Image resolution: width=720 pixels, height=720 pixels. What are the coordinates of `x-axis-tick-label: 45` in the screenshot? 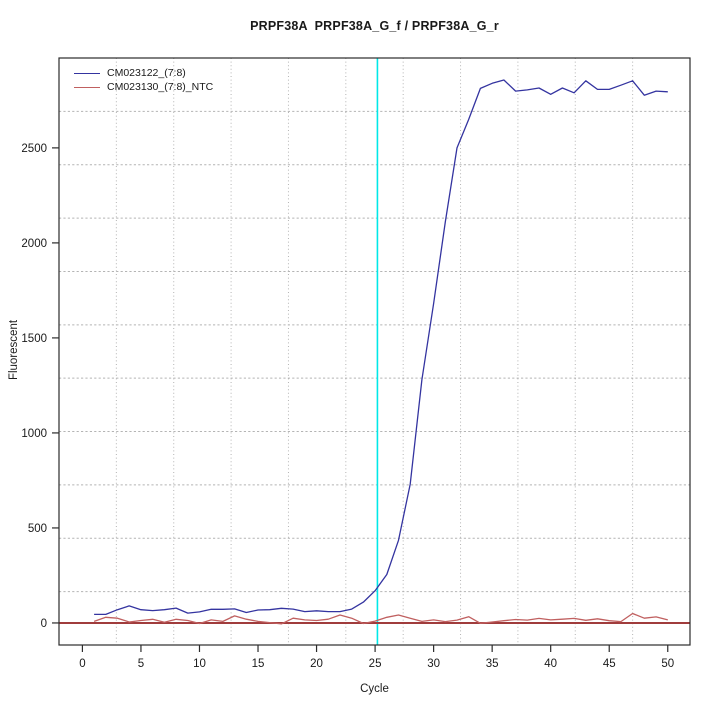 It's located at (609, 664).